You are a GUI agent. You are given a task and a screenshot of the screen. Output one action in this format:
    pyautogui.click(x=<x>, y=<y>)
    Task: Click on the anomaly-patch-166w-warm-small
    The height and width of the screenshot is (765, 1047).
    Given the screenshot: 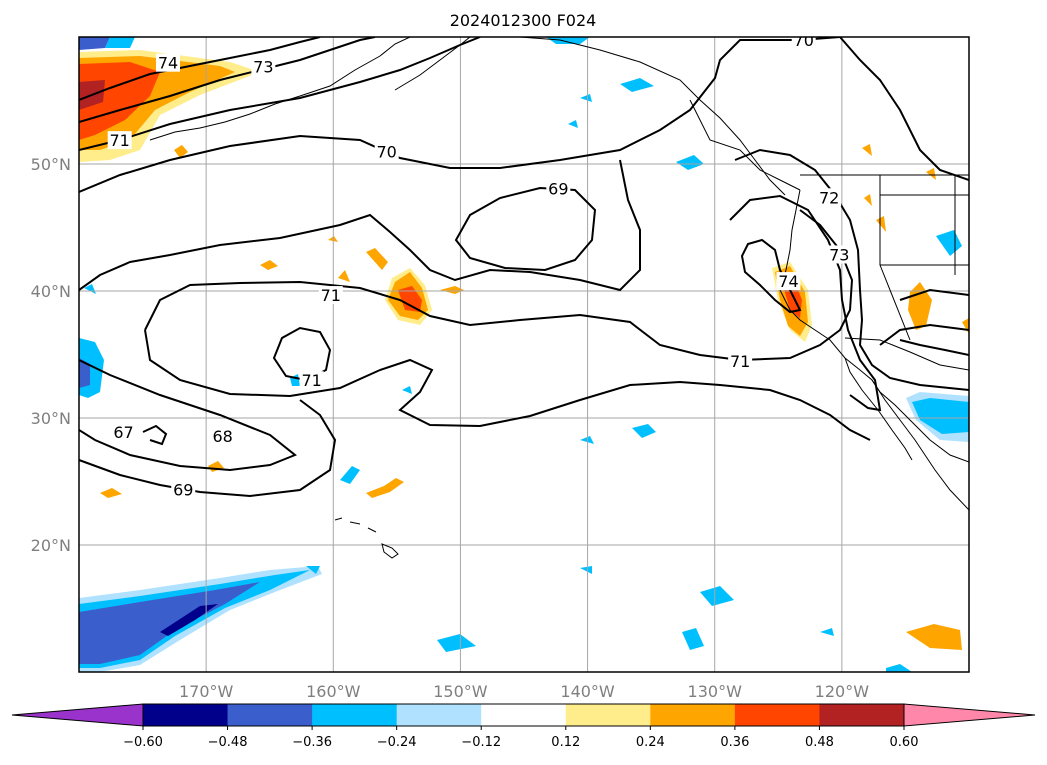 What is the action you would take?
    pyautogui.click(x=181, y=151)
    